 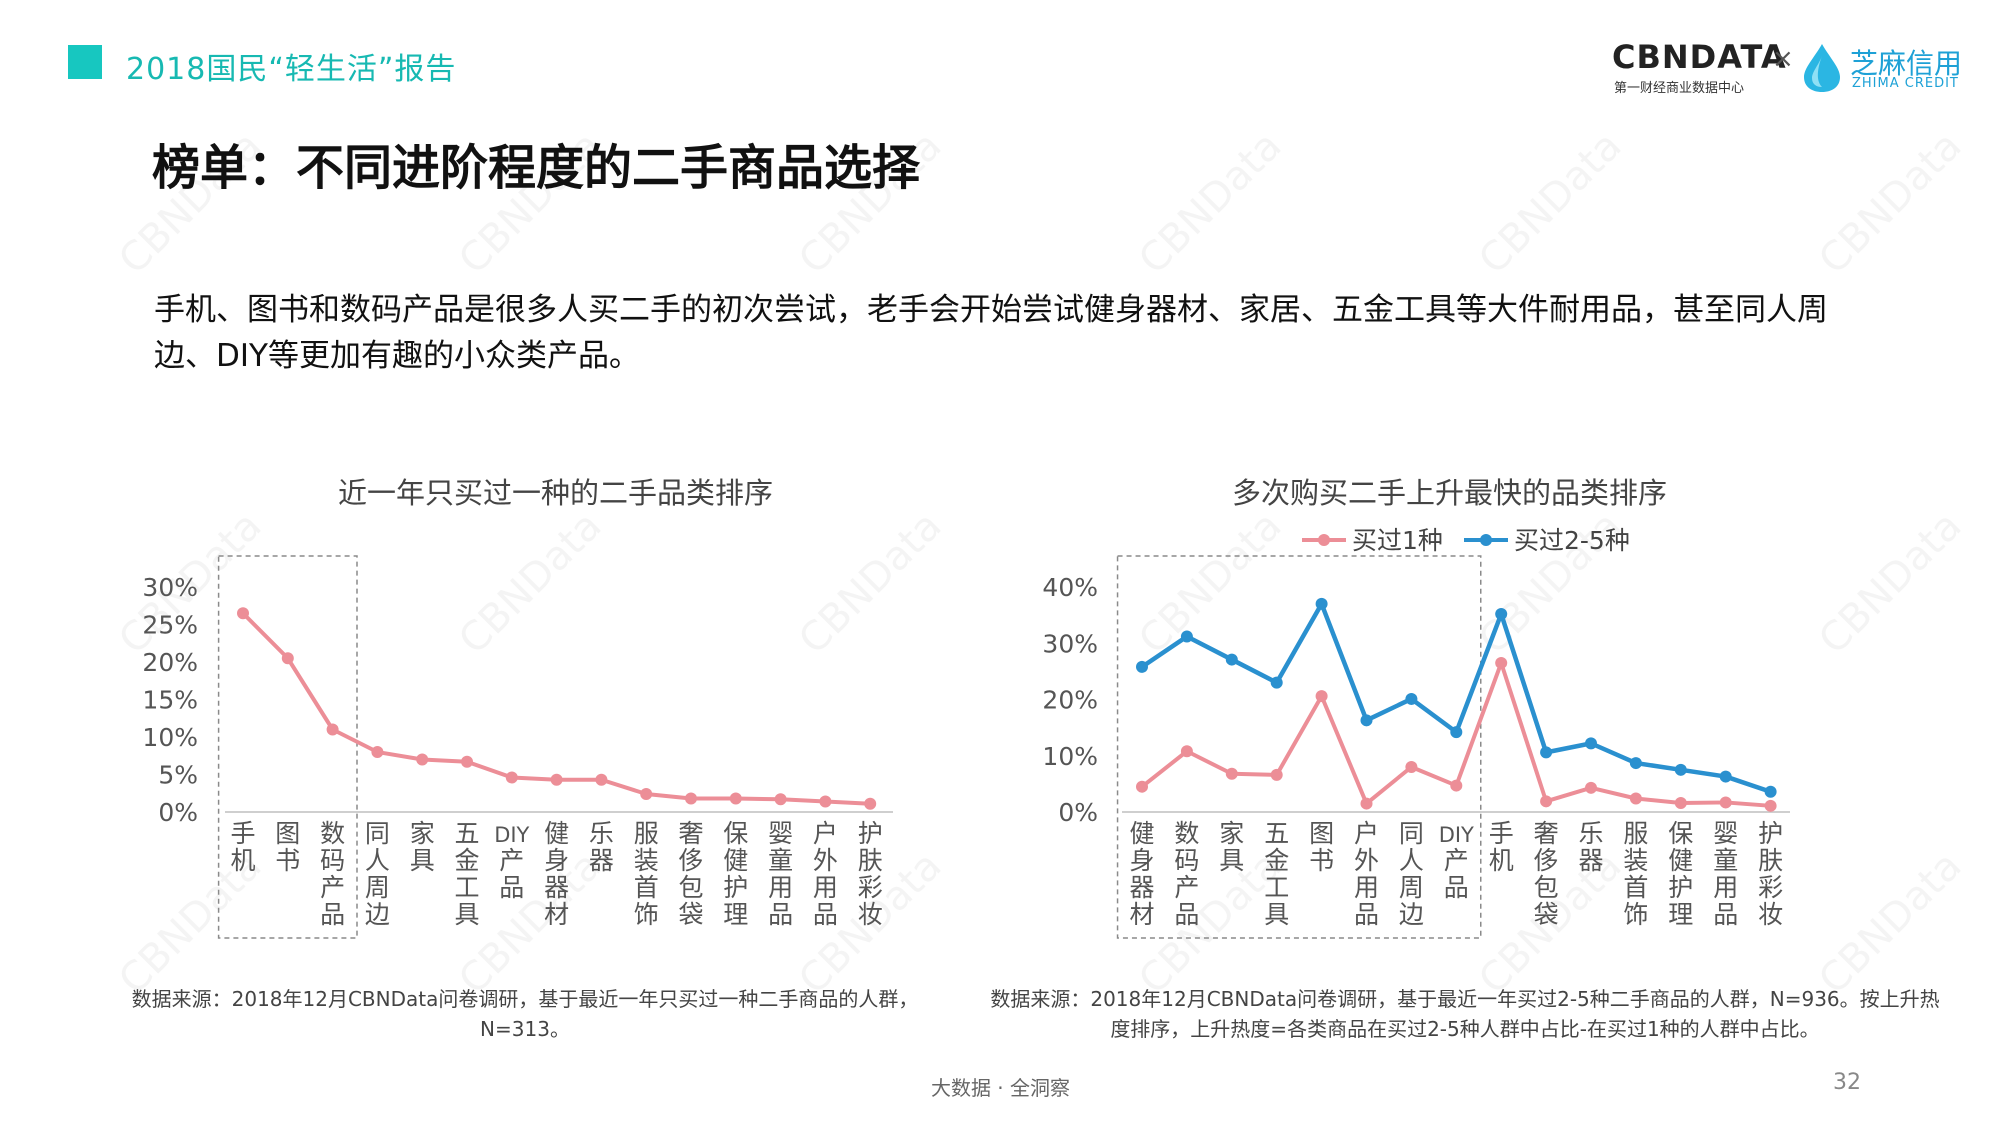 I want to click on zhima-credit-logo-subtitle: ZHIMA CREDIT, so click(x=1905, y=83).